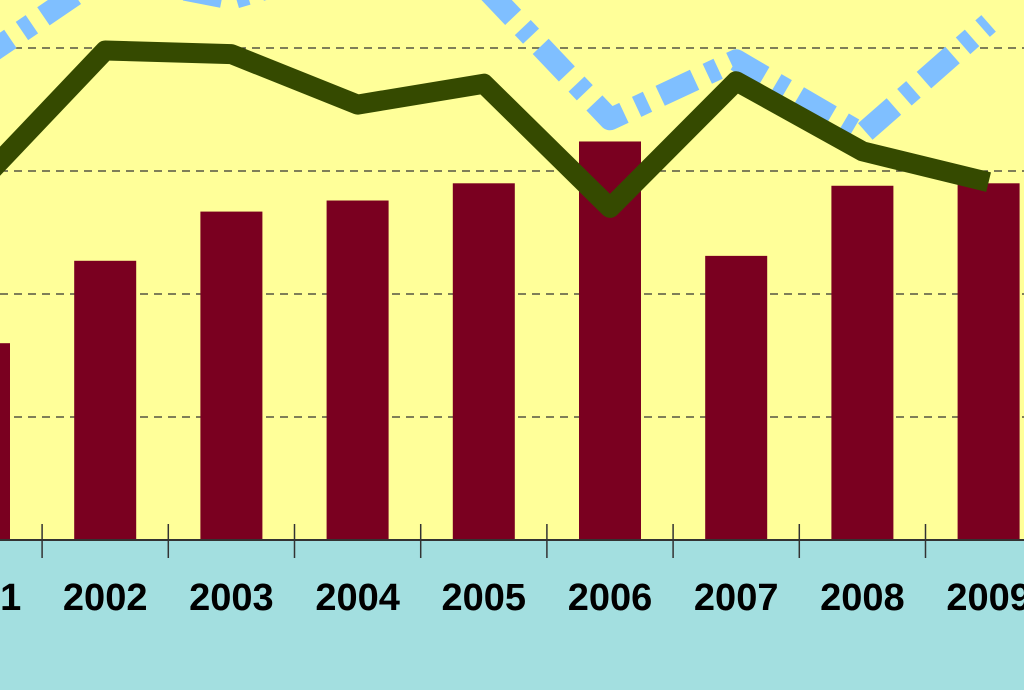 The width and height of the screenshot is (1024, 690). I want to click on x-tick-label: 2009, so click(985, 598).